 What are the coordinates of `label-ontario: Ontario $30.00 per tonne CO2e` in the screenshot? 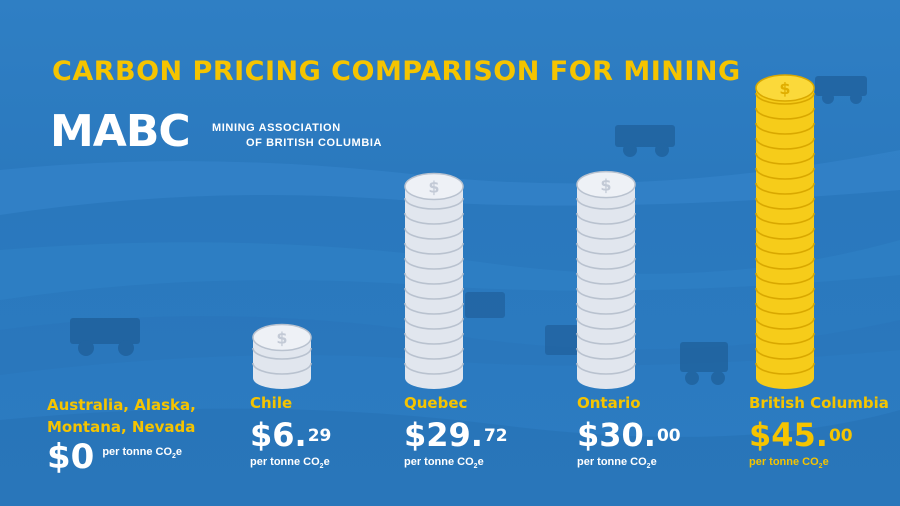 It's located at (629, 432).